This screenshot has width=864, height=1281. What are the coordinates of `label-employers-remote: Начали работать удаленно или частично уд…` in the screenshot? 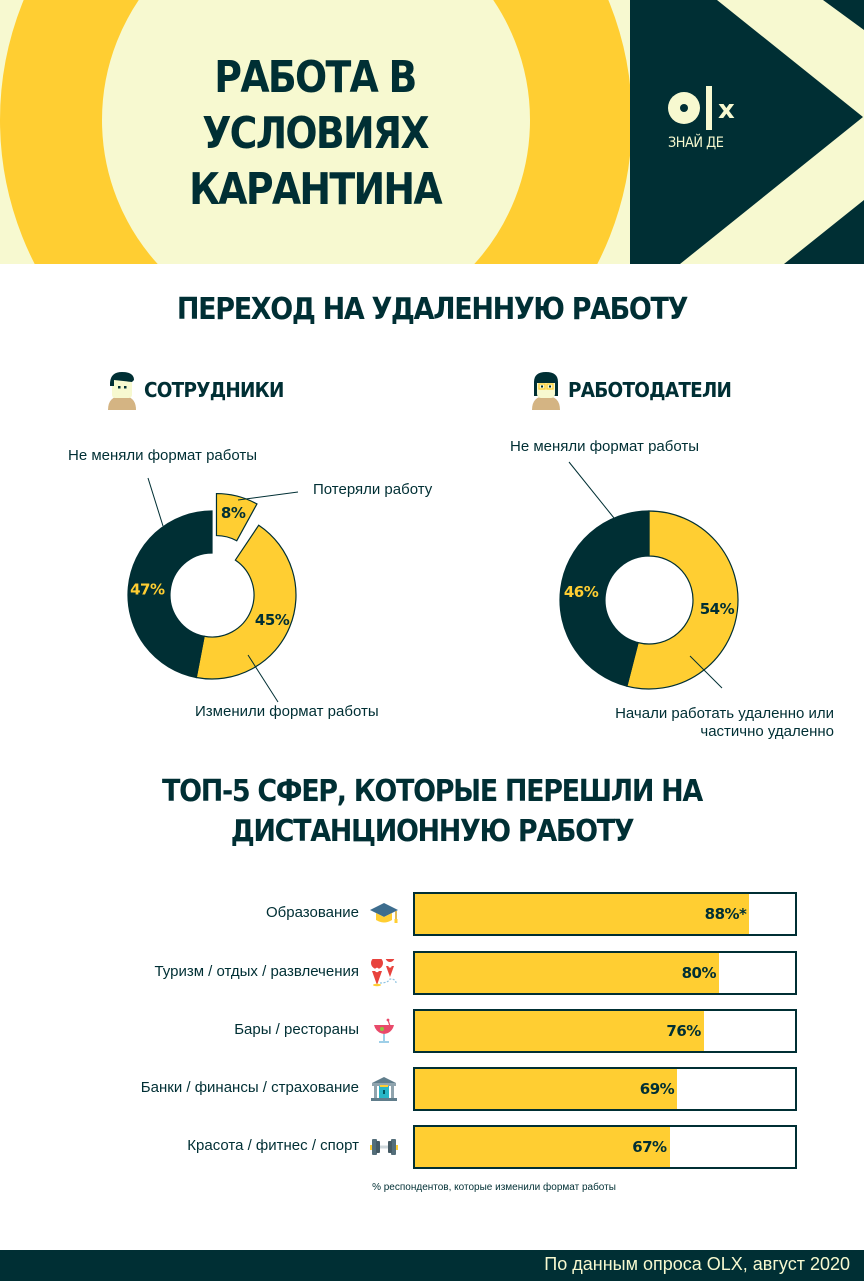 It's located at (717, 723).